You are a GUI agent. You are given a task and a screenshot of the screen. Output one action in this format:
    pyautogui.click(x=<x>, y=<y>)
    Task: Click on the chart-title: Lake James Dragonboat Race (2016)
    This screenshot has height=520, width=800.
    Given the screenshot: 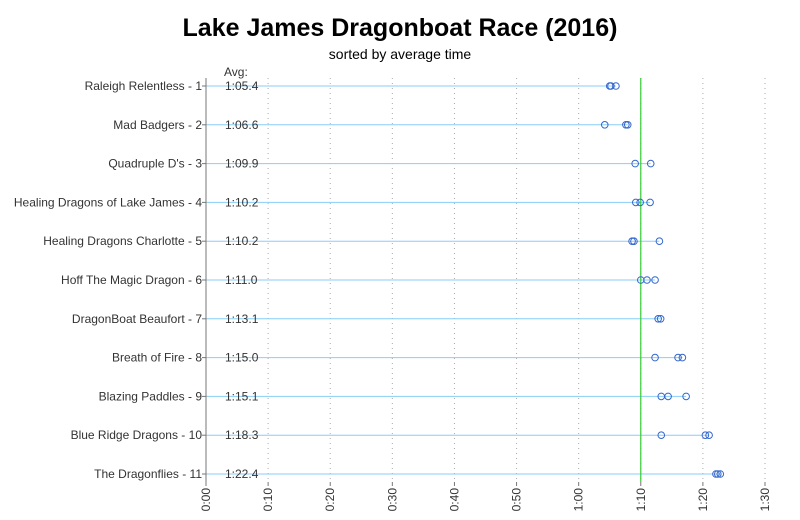 What is the action you would take?
    pyautogui.click(x=400, y=28)
    